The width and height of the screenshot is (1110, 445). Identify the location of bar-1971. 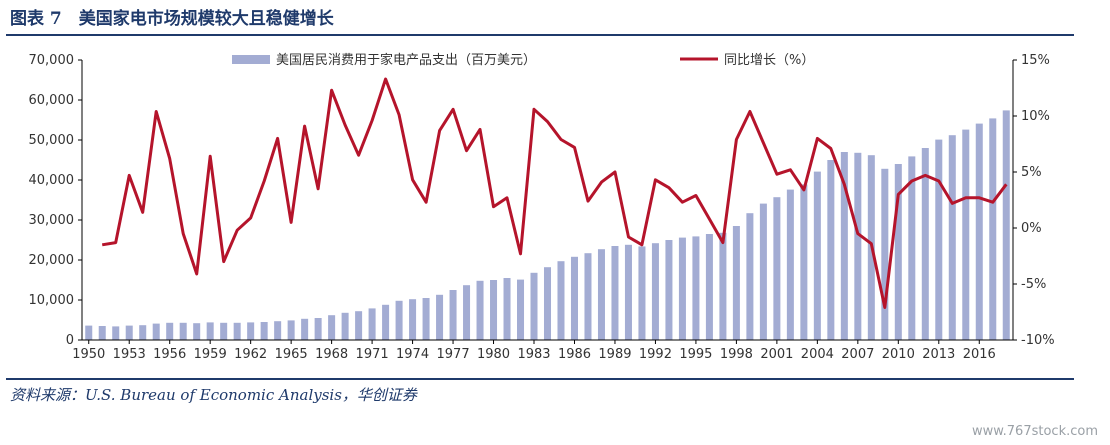
(372, 324).